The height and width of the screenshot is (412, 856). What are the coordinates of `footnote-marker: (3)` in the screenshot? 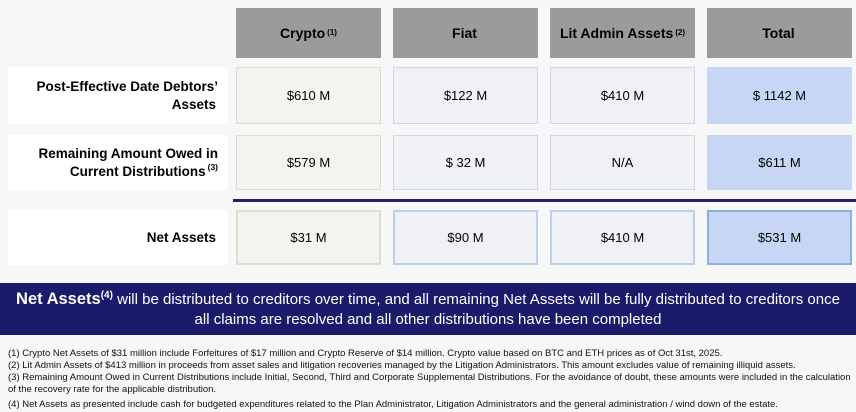 It's located at (212, 167).